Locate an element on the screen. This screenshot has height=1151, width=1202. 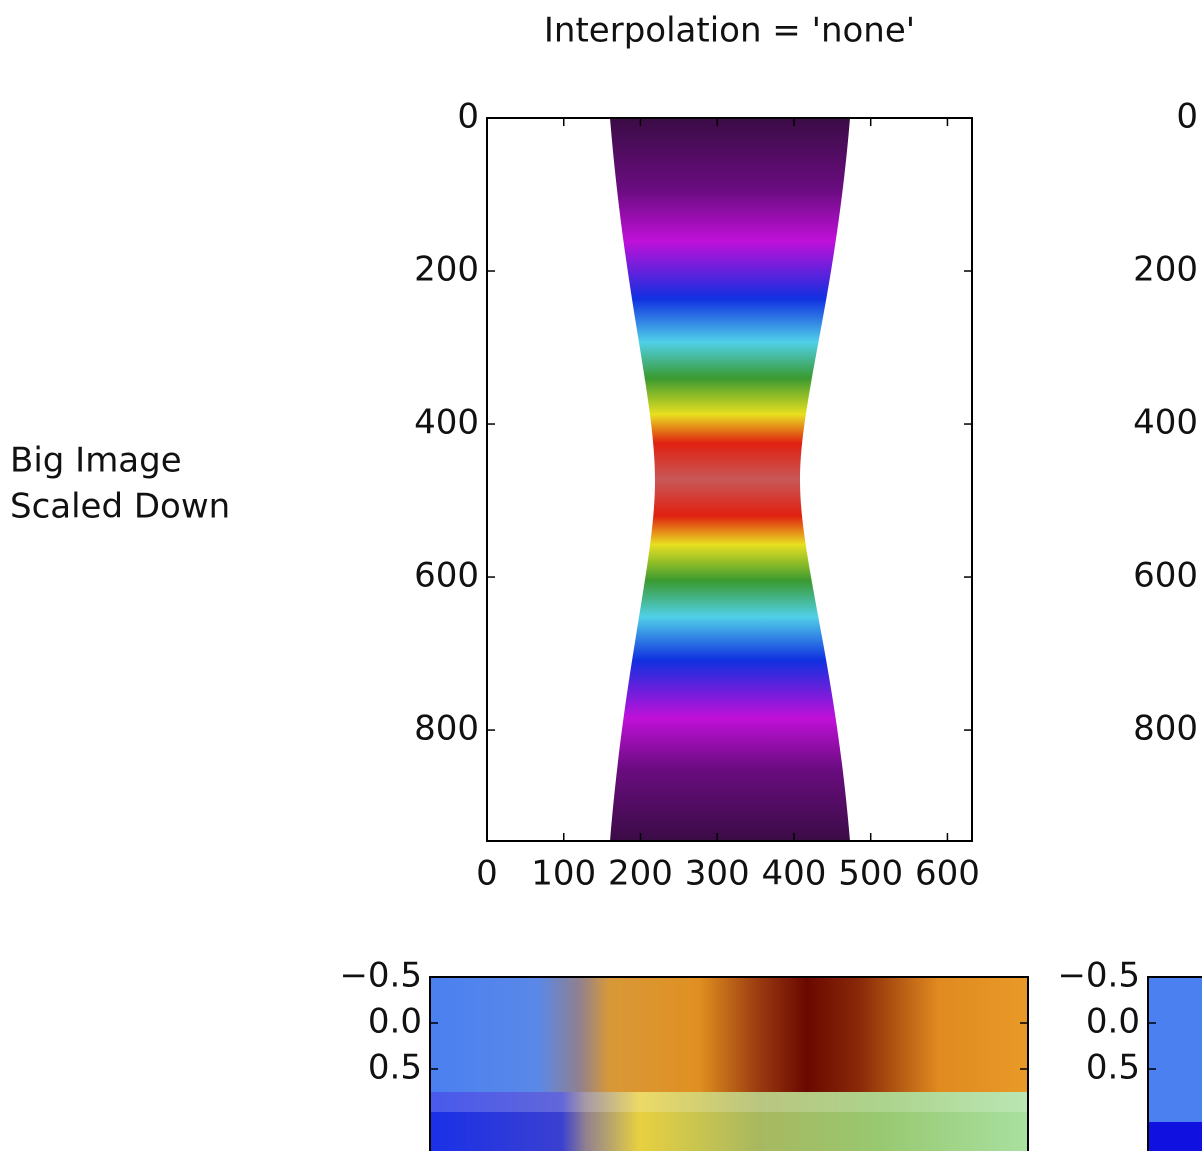
x-tick-label: 500 is located at coordinates (870, 874).